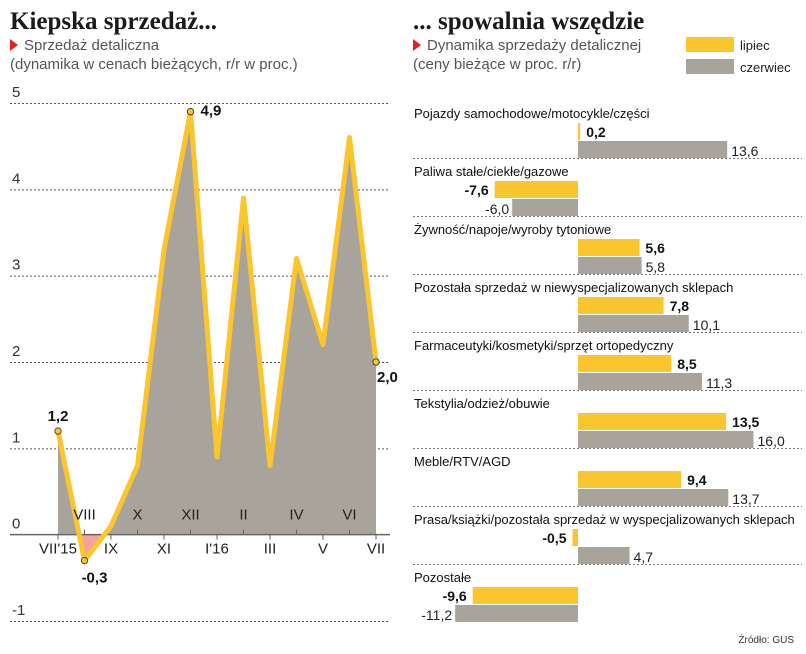 This screenshot has height=654, width=806. I want to click on x-tick-label: X, so click(137, 515).